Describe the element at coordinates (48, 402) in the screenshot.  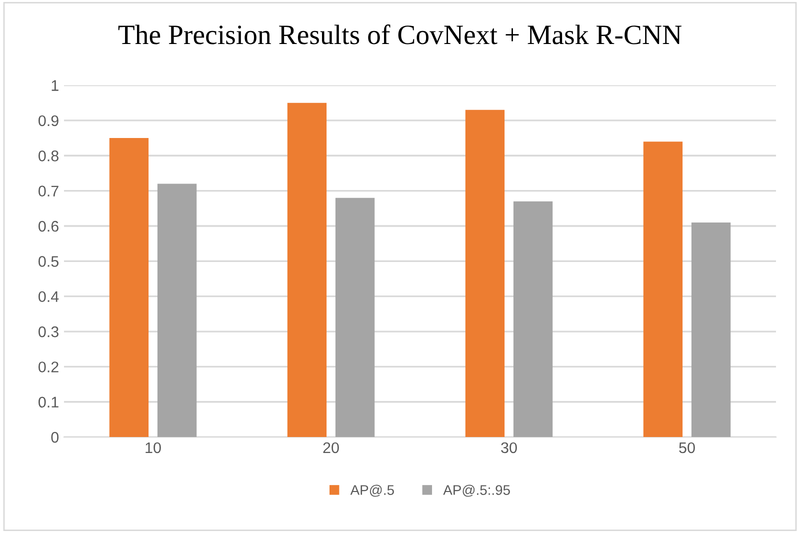
I see `y-tick-label: 0.1` at that location.